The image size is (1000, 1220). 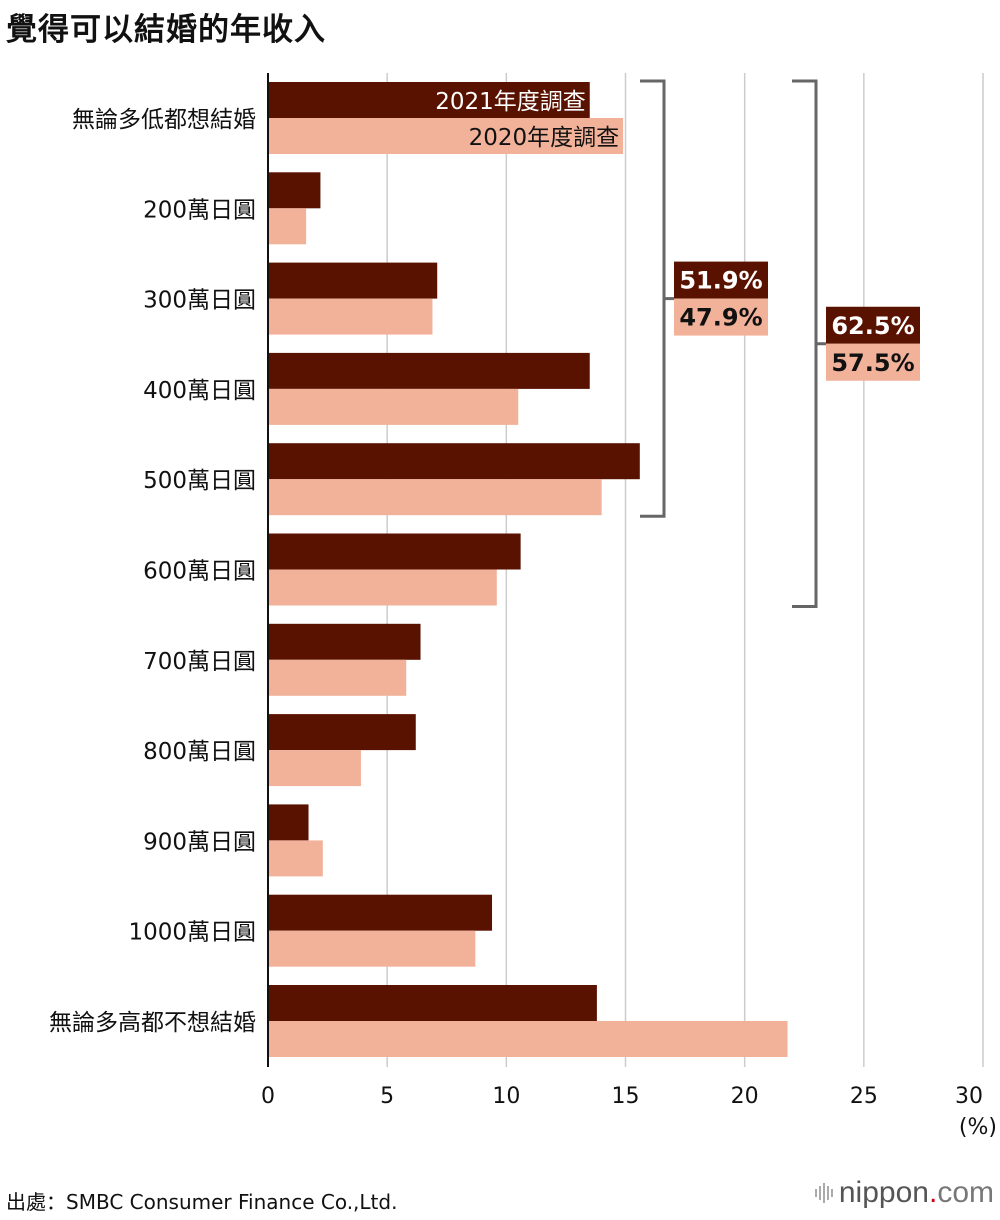 I want to click on bracket-value-2021: 51.9%, so click(x=720, y=281).